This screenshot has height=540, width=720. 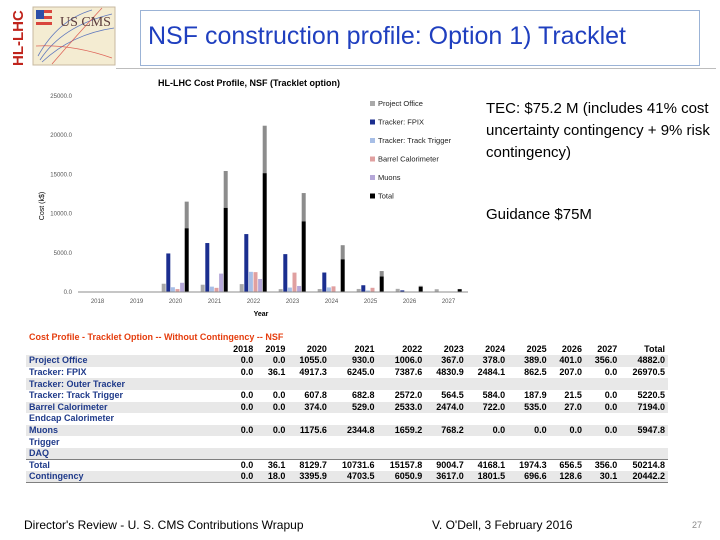 What do you see at coordinates (347, 419) in the screenshot?
I see `table-row: Endcap Calorimeter` at bounding box center [347, 419].